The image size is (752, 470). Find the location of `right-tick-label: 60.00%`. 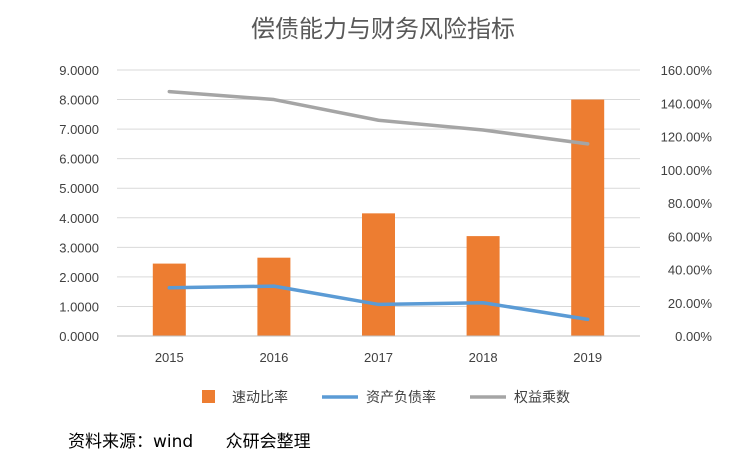

right-tick-label: 60.00% is located at coordinates (690, 236).